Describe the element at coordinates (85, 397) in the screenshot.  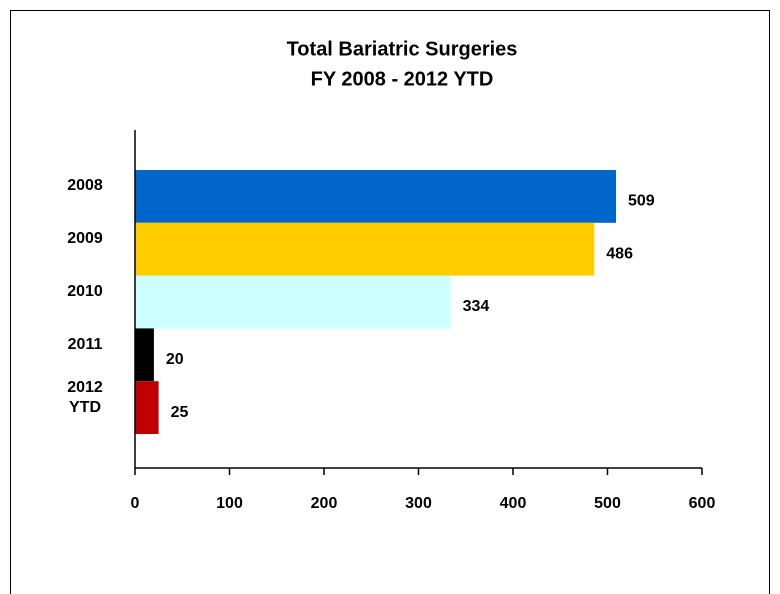
I see `y-tick-label: 2012 YTD` at that location.